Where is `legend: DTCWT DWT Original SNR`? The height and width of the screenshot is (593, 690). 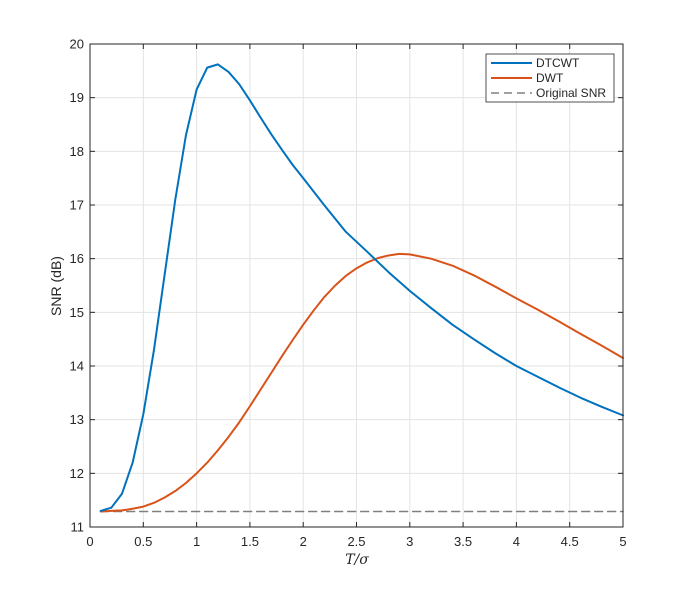
legend: DTCWT DWT Original SNR is located at coordinates (550, 78).